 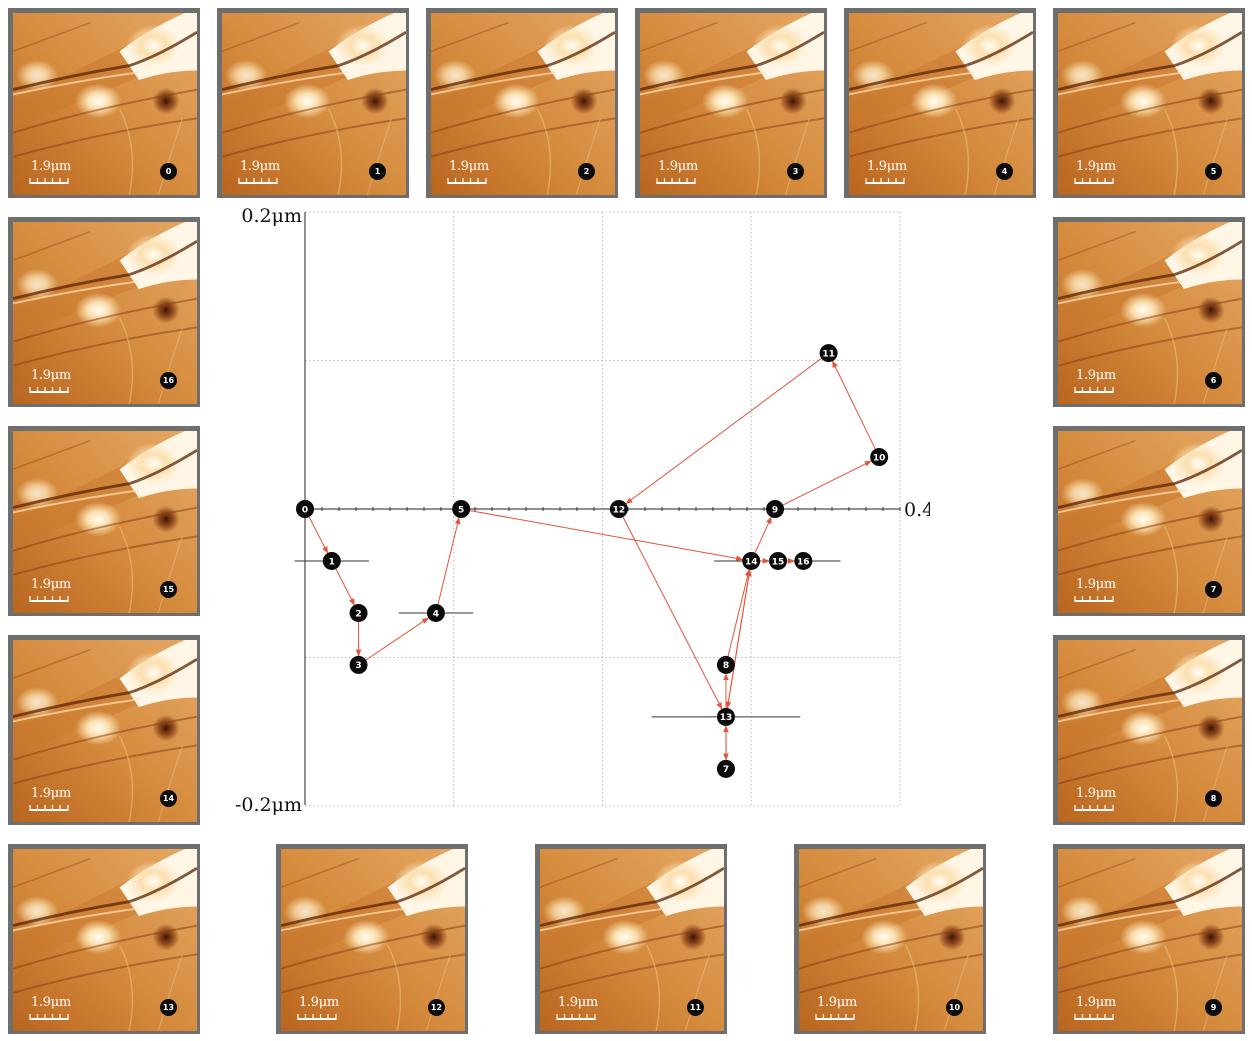 I want to click on frame-index-badge: 15, so click(x=168, y=589).